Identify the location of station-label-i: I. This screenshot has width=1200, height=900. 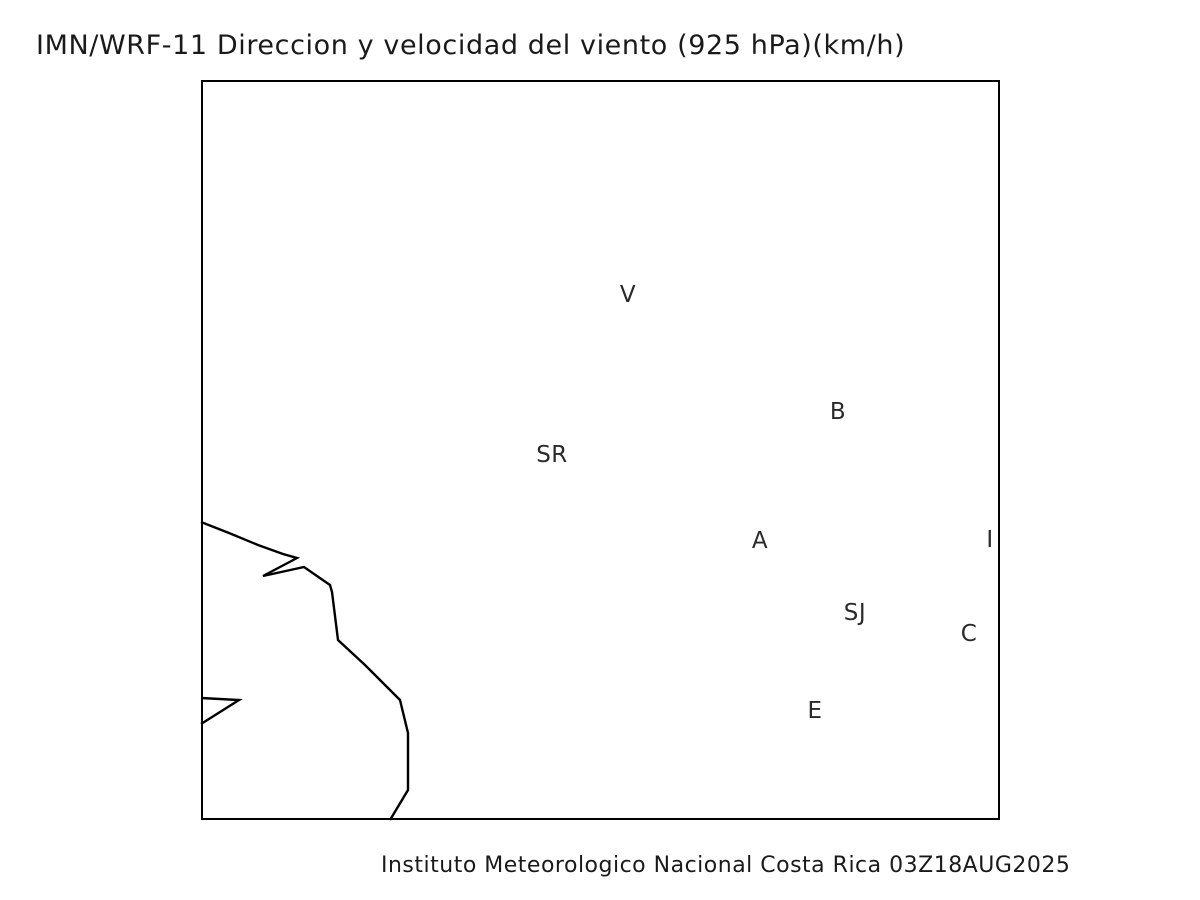
(990, 540).